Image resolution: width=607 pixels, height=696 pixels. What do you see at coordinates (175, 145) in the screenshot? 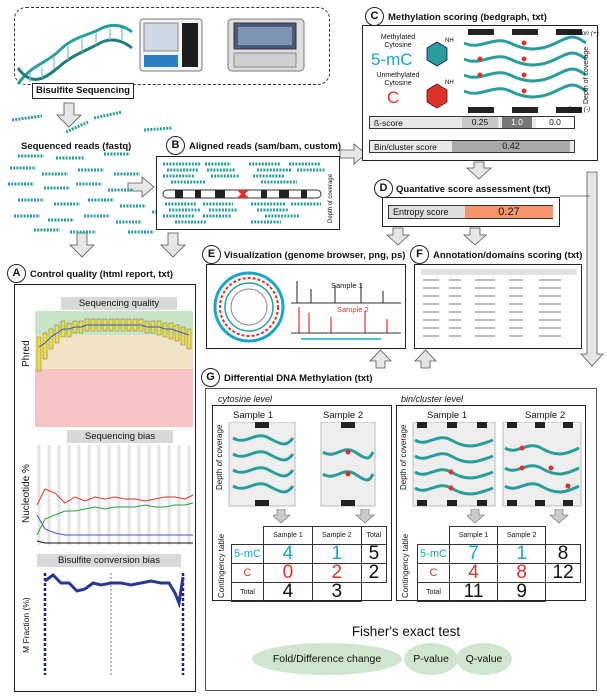
I see `panel-b-badge: B` at bounding box center [175, 145].